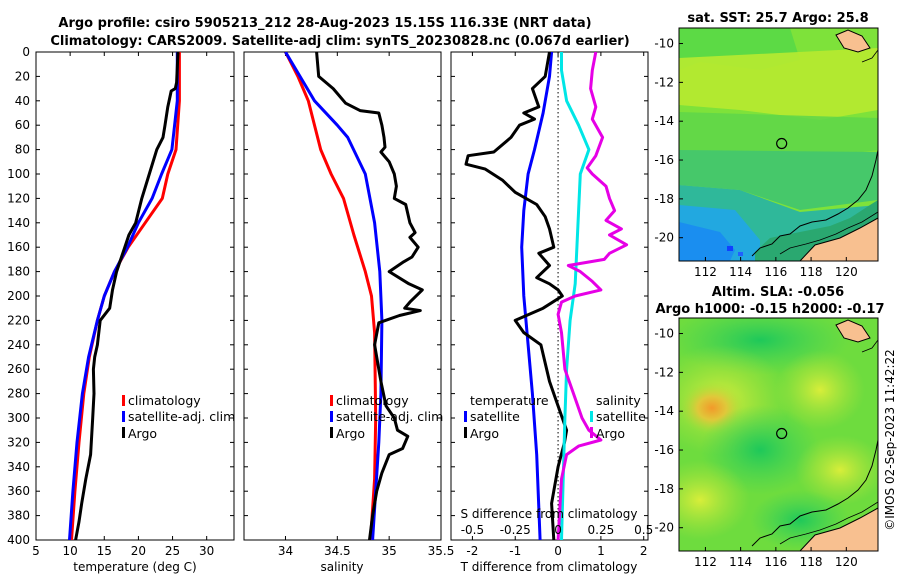 This screenshot has width=900, height=580. I want to click on x-tick-label: 2, so click(644, 551).